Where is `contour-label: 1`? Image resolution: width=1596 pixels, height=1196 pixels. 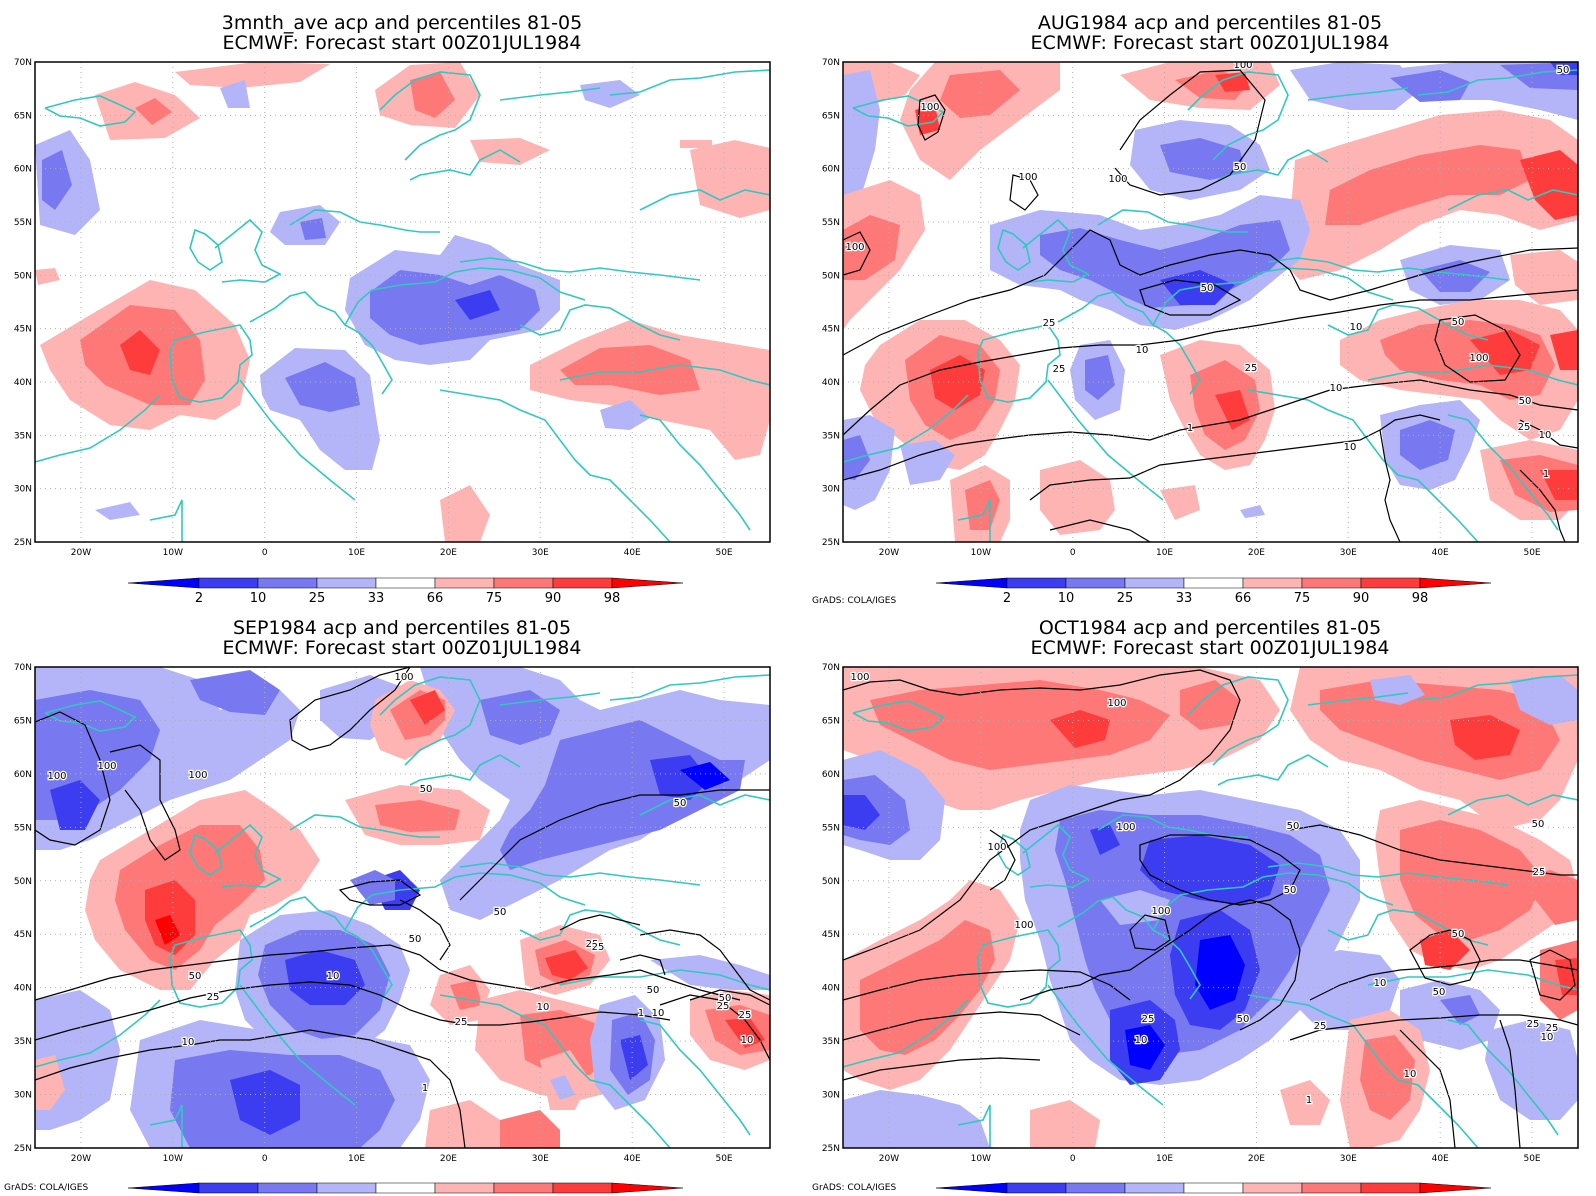 contour-label: 1 is located at coordinates (641, 1013).